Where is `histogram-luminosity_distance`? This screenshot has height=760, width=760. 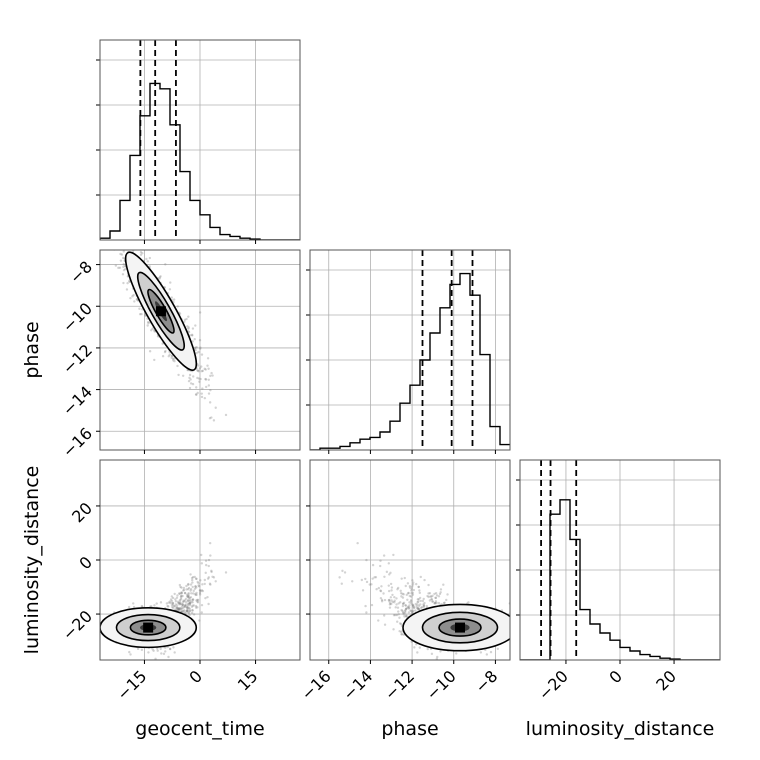
histogram-luminosity_distance is located at coordinates (620, 579).